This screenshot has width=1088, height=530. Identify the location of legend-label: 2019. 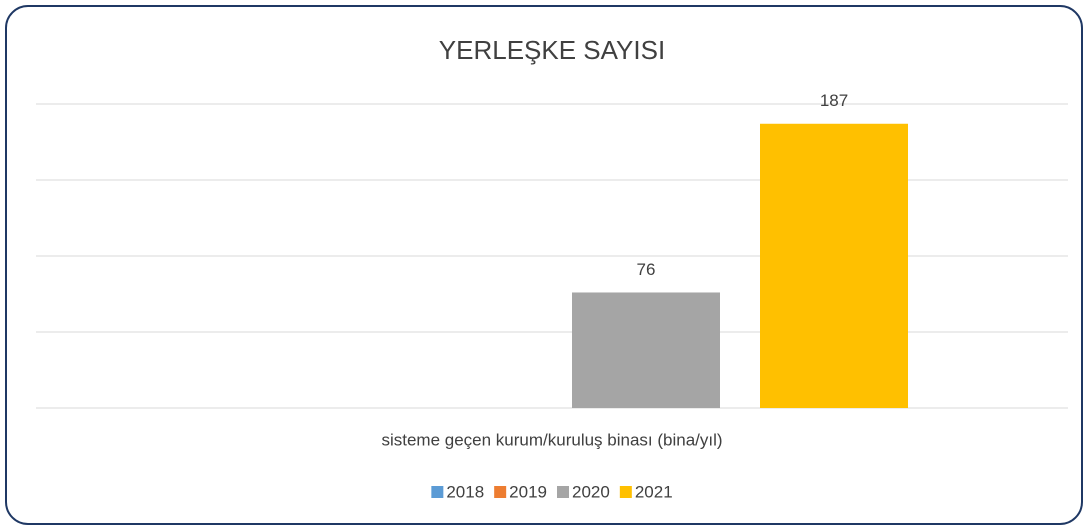
(528, 491).